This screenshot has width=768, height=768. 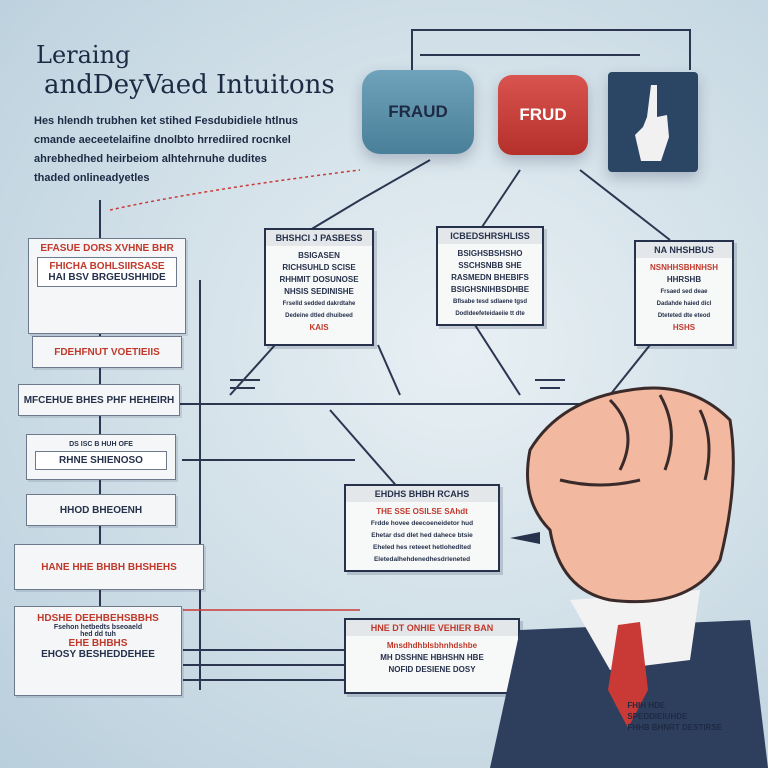 I want to click on left-box-4: HHOD BHEOENH, so click(x=101, y=510).